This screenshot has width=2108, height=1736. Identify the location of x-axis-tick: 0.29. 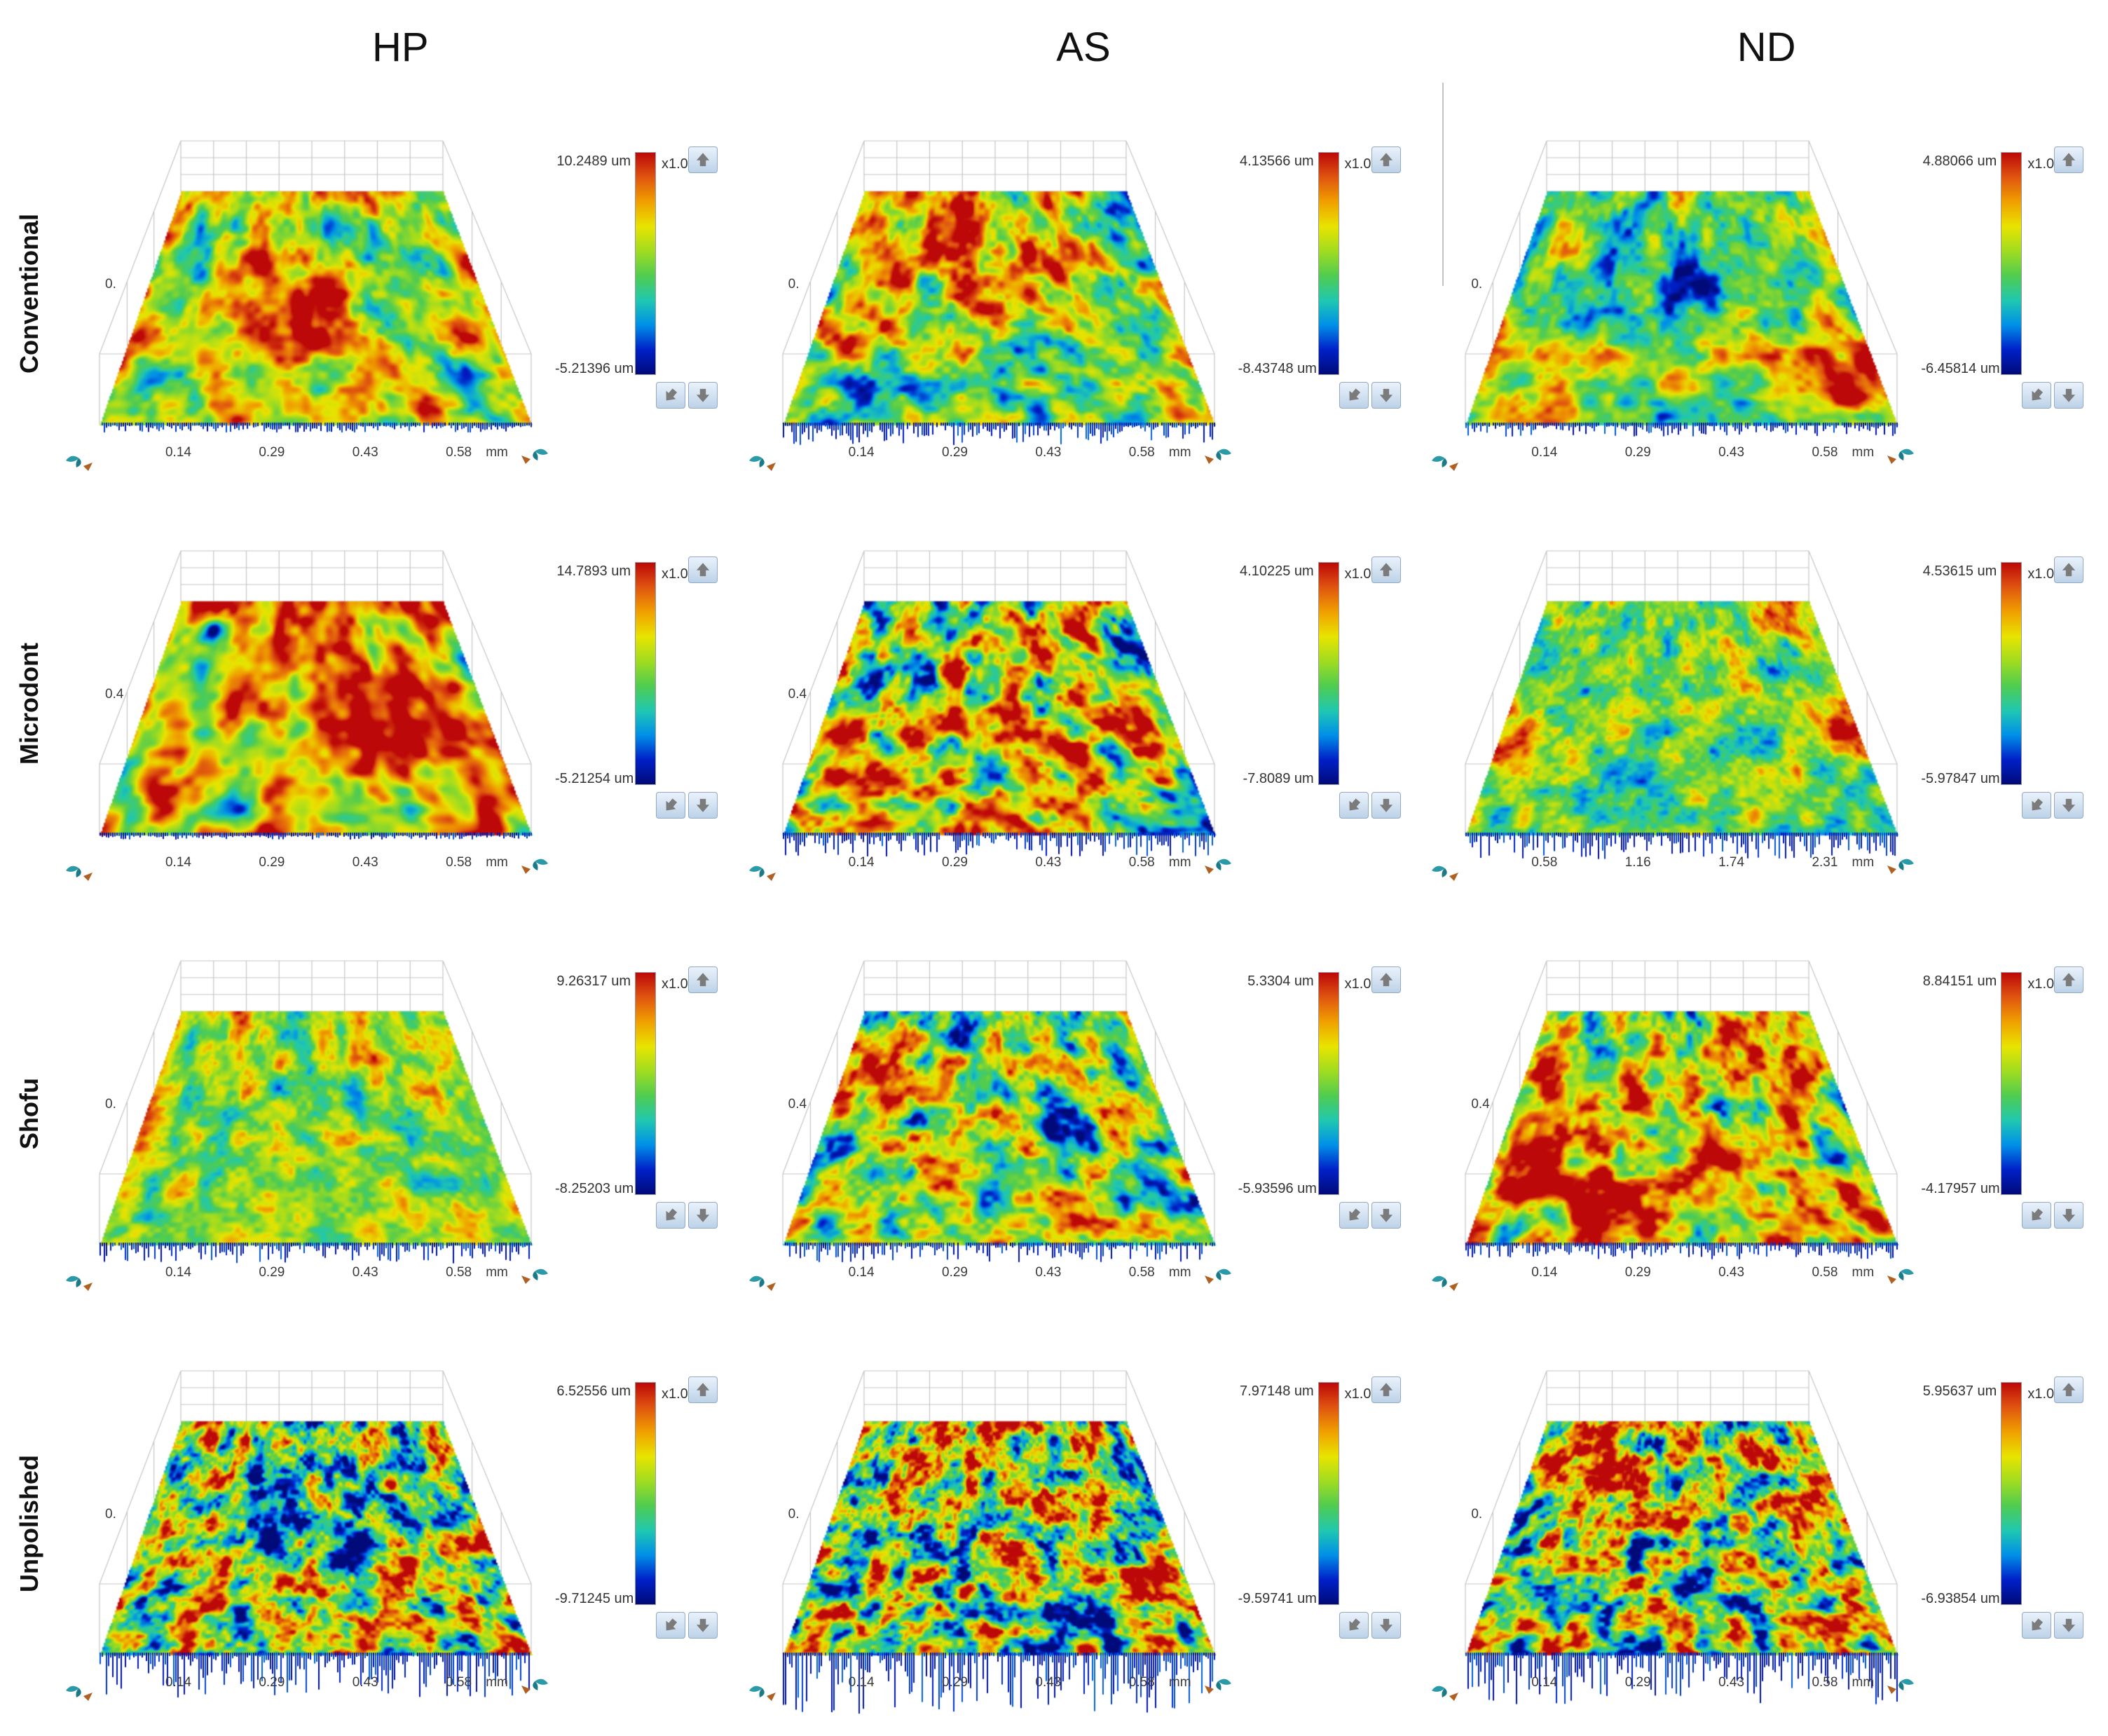
(272, 1272).